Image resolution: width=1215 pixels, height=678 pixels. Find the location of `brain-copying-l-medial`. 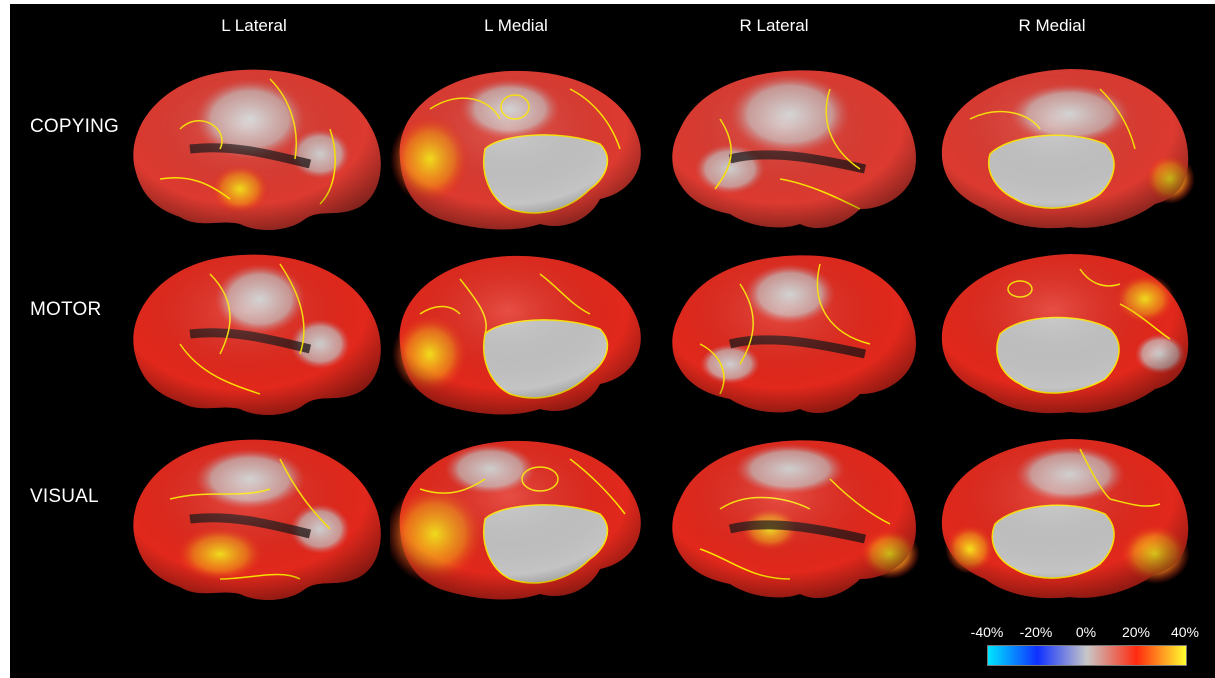

brain-copying-l-medial is located at coordinates (515, 150).